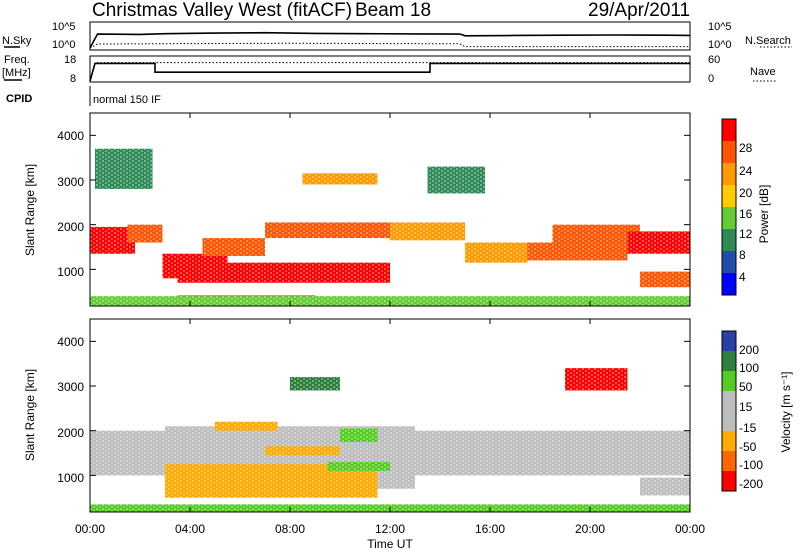 Image resolution: width=800 pixels, height=554 pixels. What do you see at coordinates (490, 529) in the screenshot?
I see `xtick-1600: 16:00` at bounding box center [490, 529].